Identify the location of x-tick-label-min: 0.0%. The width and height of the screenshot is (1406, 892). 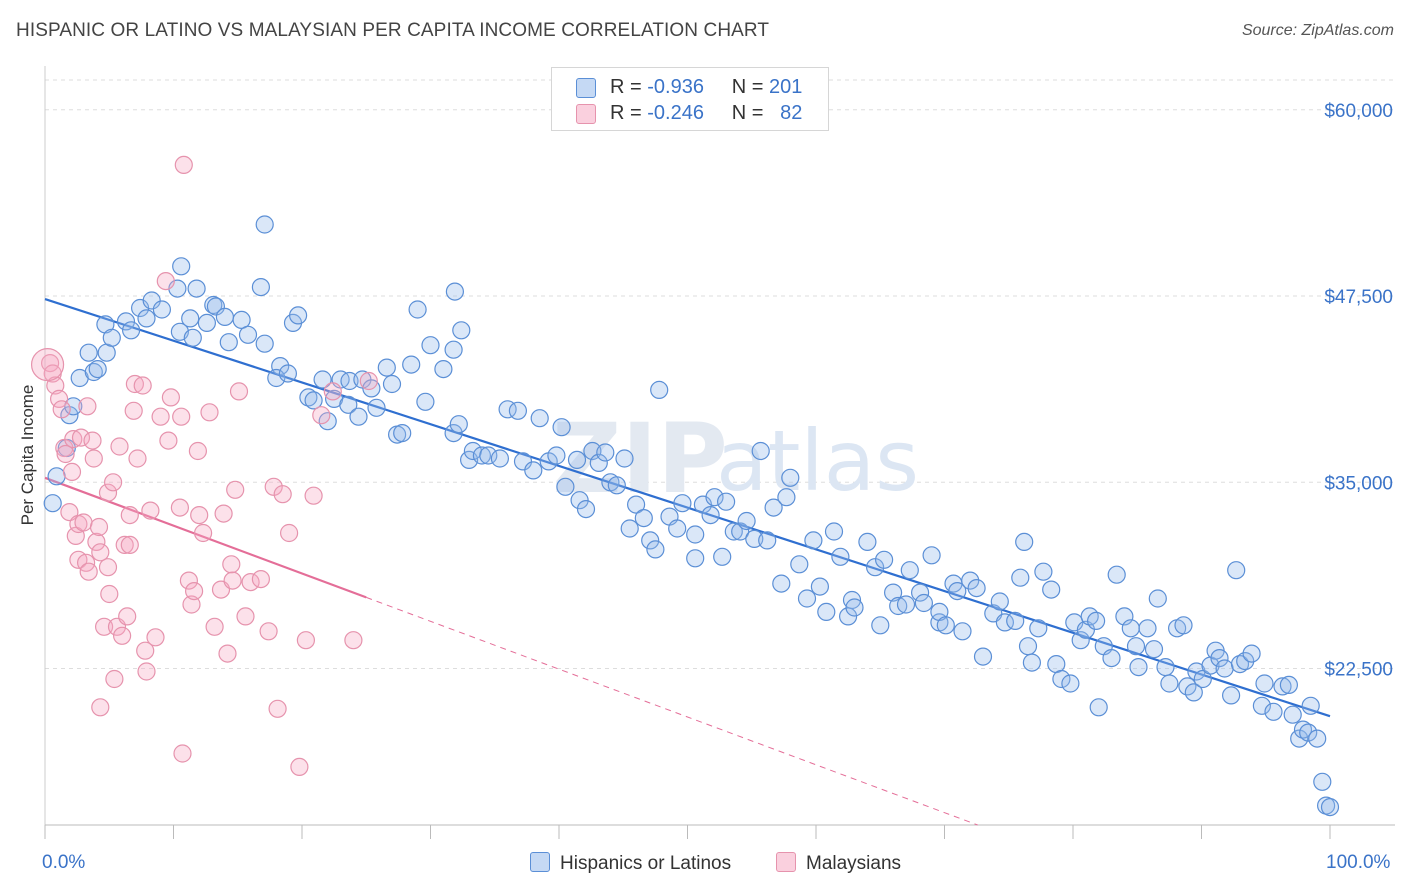
(64, 862).